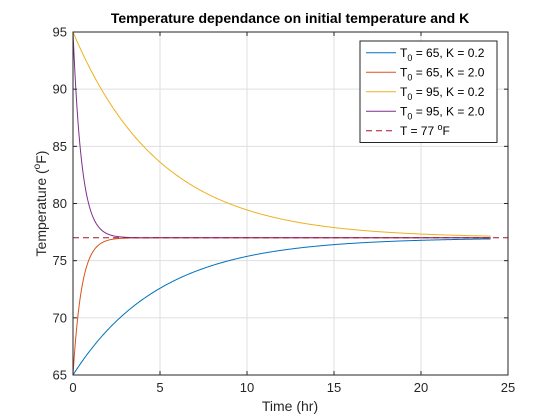 The height and width of the screenshot is (420, 560). Describe the element at coordinates (60, 260) in the screenshot. I see `y-tick-label: 75` at that location.